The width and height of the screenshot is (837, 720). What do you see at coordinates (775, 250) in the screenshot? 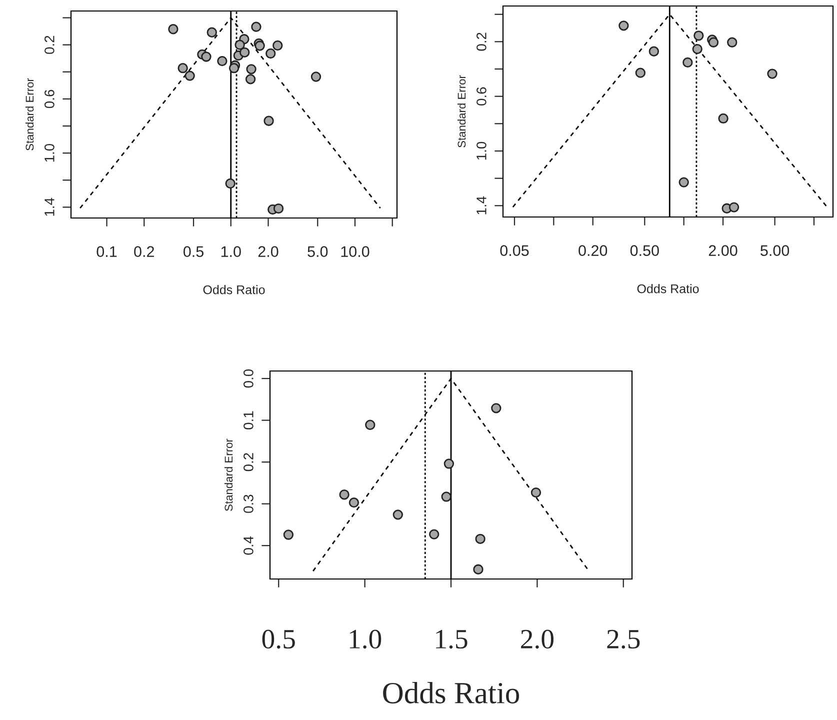
I see `x-tick-label: 5.00` at bounding box center [775, 250].